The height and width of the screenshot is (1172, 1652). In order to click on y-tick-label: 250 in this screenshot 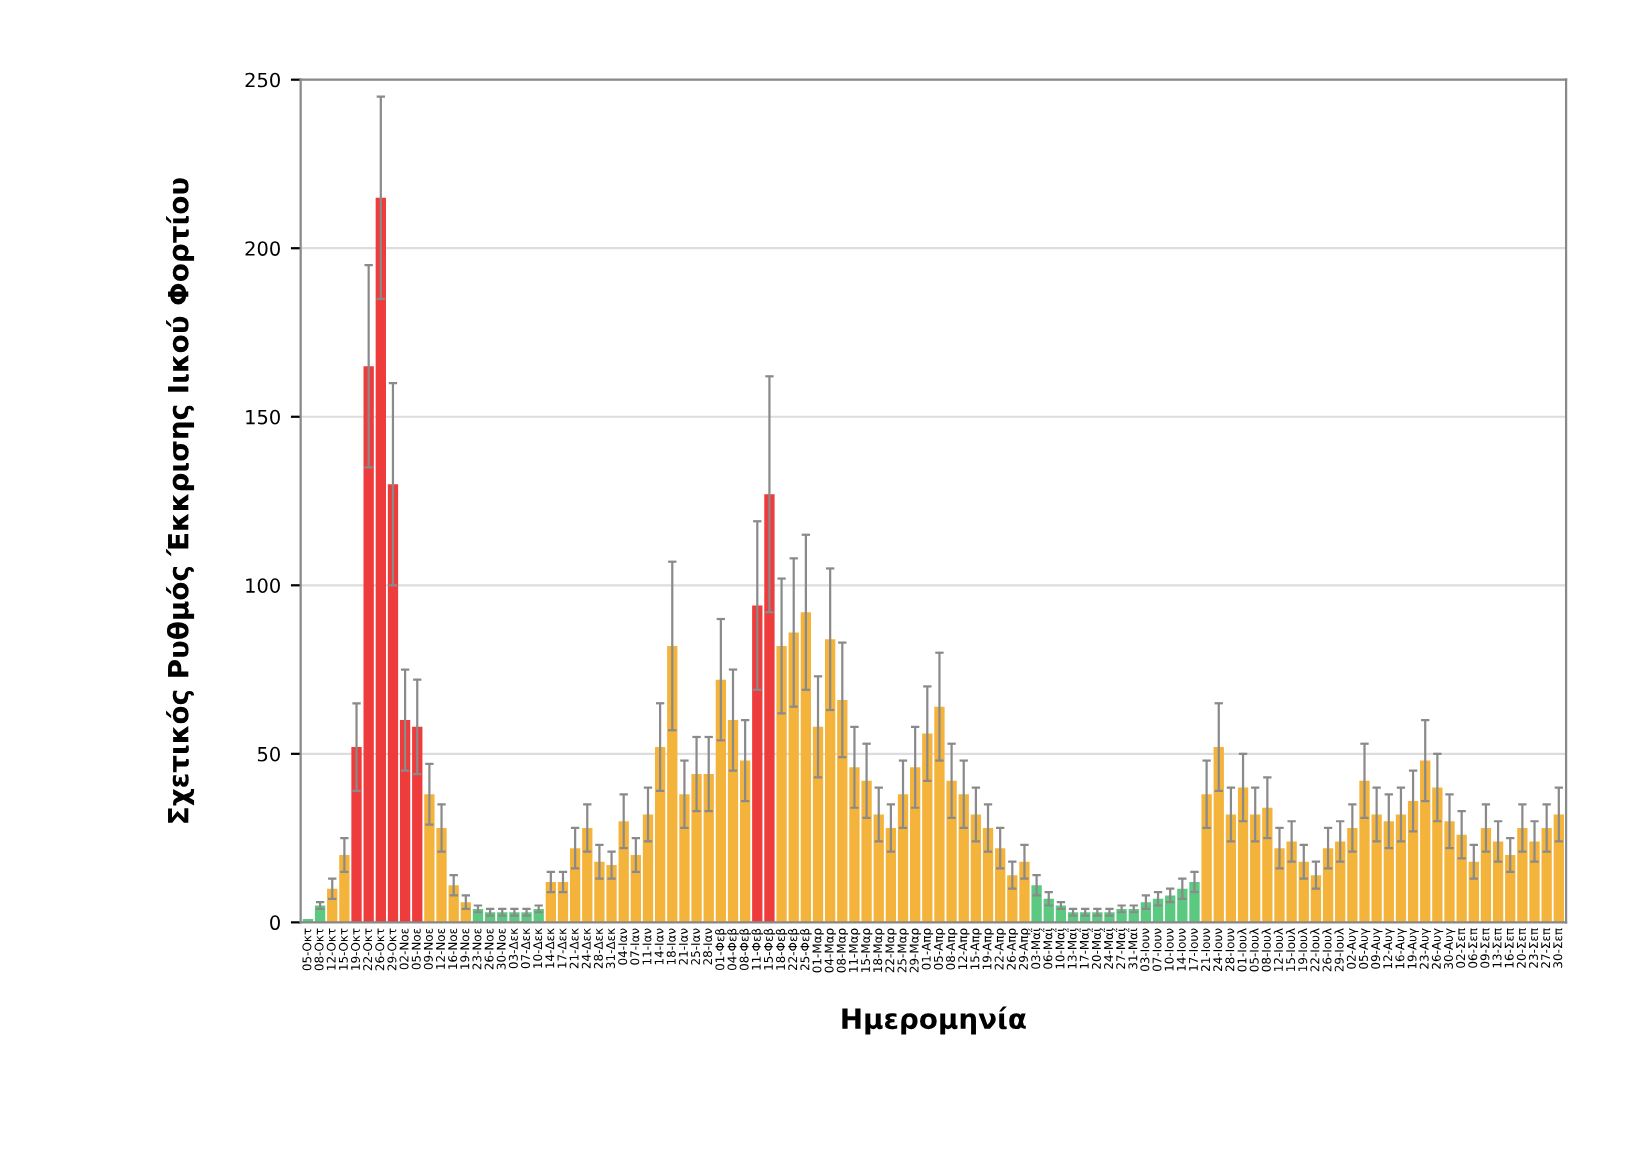, I will do `click(262, 80)`.